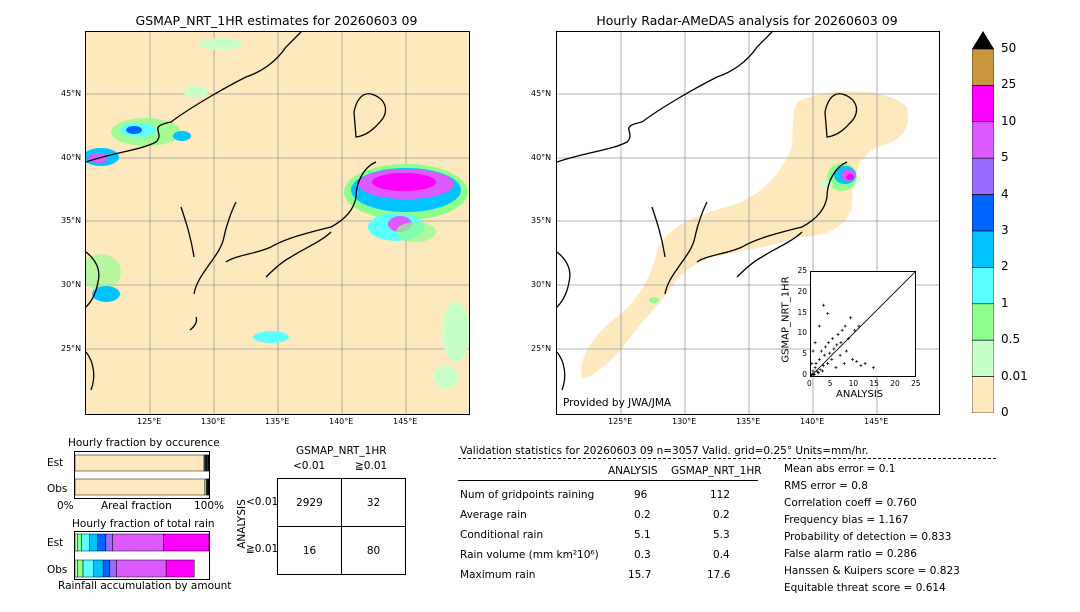 Image resolution: width=1080 pixels, height=612 pixels. What do you see at coordinates (541, 93) in the screenshot?
I see `right-lat-45: 45°N` at bounding box center [541, 93].